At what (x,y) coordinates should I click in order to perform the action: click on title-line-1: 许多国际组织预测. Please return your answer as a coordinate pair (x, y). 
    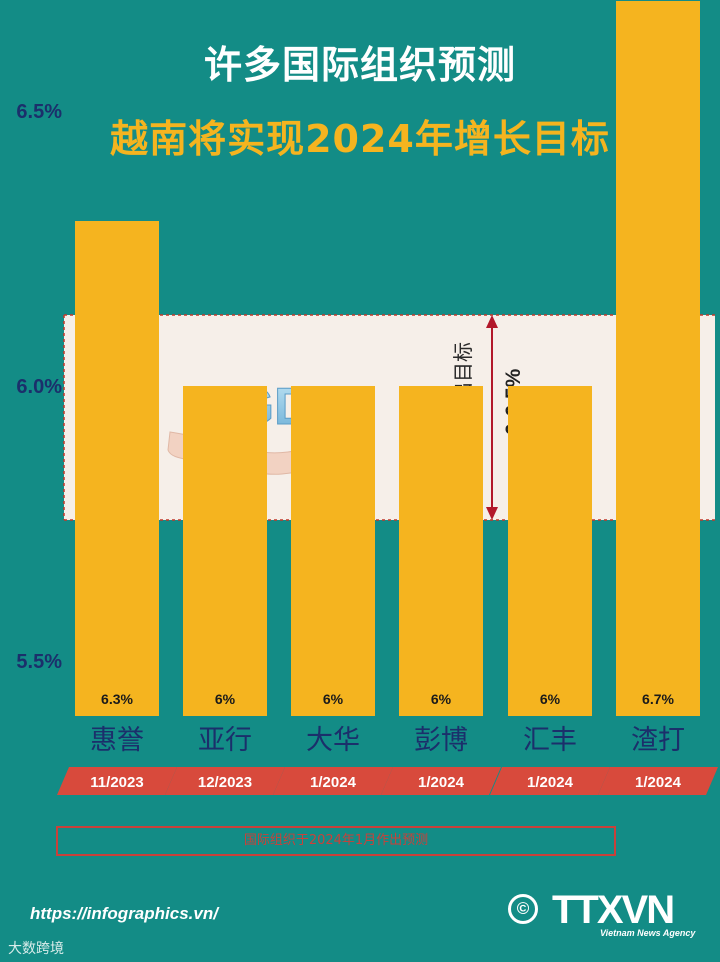
    Looking at the image, I should click on (359, 65).